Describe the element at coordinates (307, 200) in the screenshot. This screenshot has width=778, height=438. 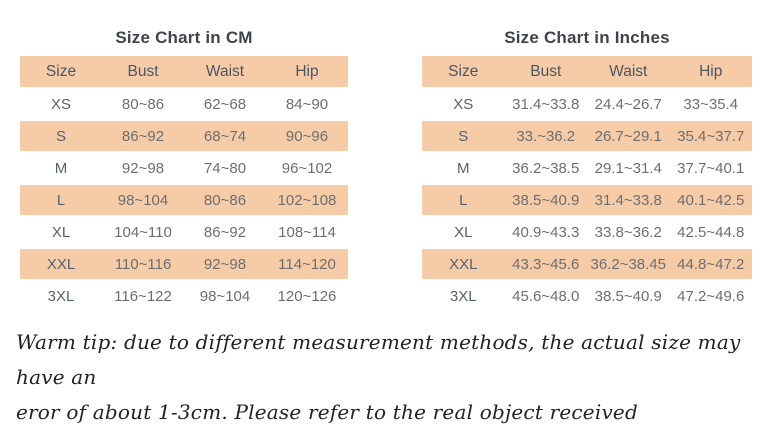
I see `table-cell: 102~108` at that location.